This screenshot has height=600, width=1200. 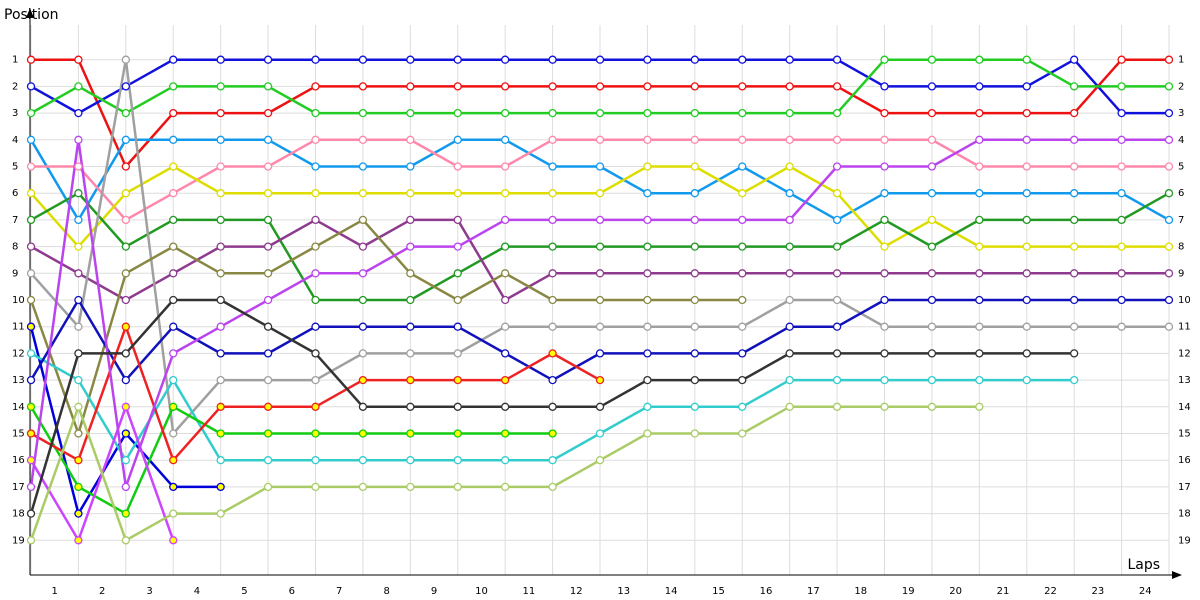 What do you see at coordinates (15, 247) in the screenshot?
I see `y-tick-label: 8` at bounding box center [15, 247].